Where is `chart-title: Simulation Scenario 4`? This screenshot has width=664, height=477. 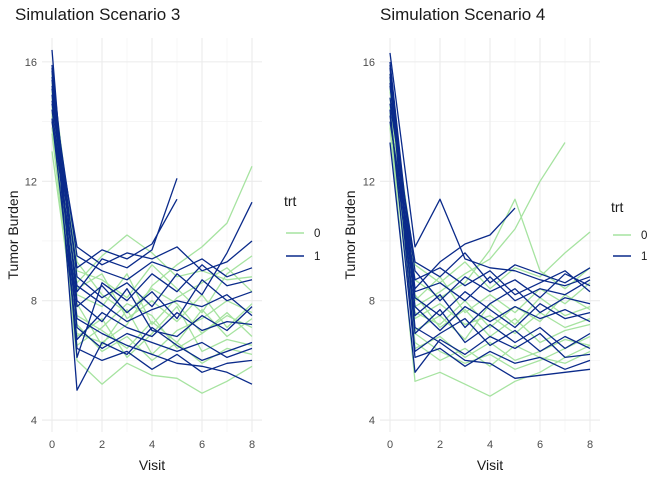
chart-title: Simulation Scenario 4 is located at coordinates (462, 14).